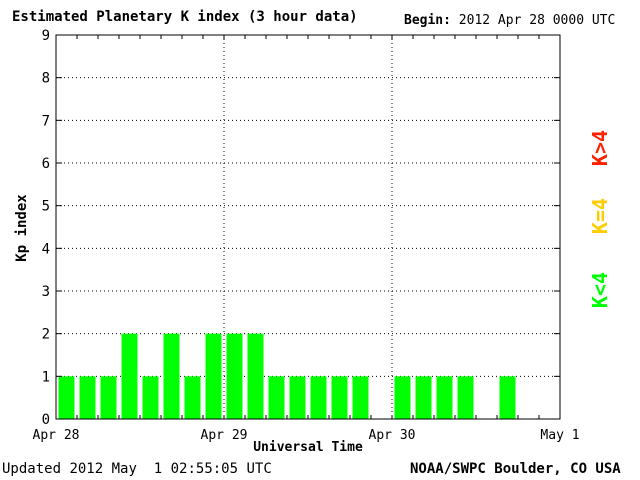 The width and height of the screenshot is (640, 480). Describe the element at coordinates (46, 207) in the screenshot. I see `y-tick-label: 5` at that location.